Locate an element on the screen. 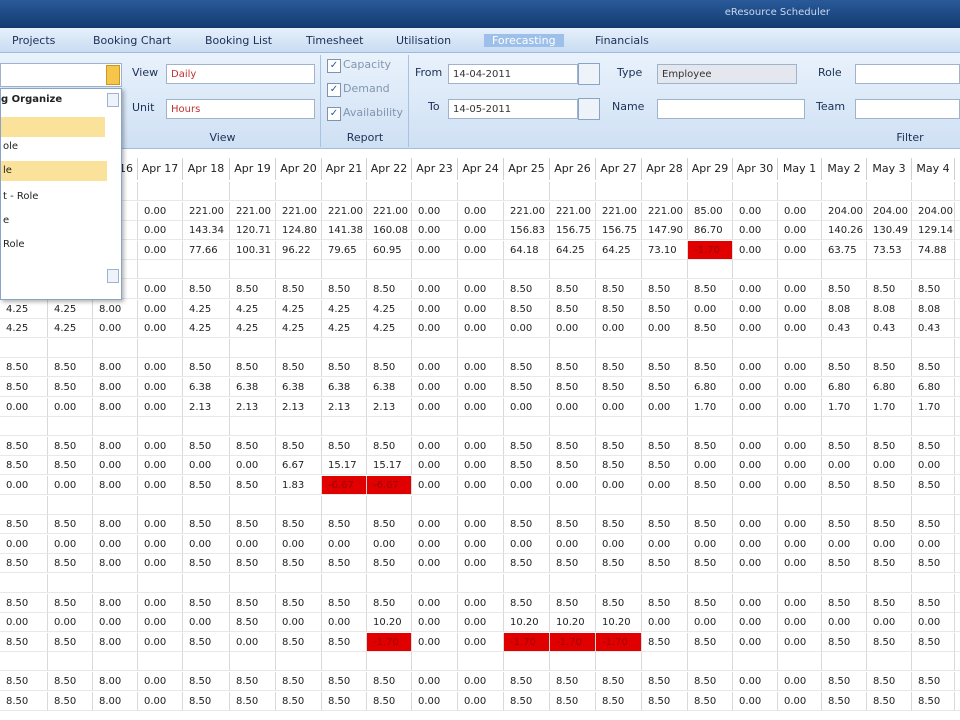 Image resolution: width=960 pixels, height=720 pixels. dropdown-item: Role is located at coordinates (14, 244).